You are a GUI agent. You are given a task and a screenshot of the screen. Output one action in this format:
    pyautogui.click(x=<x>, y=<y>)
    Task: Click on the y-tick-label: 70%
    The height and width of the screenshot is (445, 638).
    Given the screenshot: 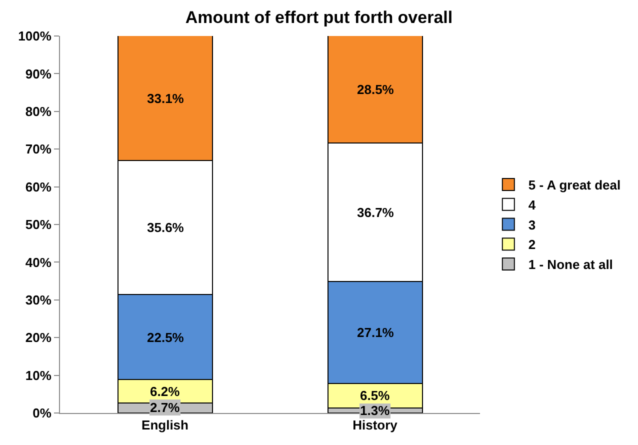 What is the action you would take?
    pyautogui.click(x=38, y=149)
    